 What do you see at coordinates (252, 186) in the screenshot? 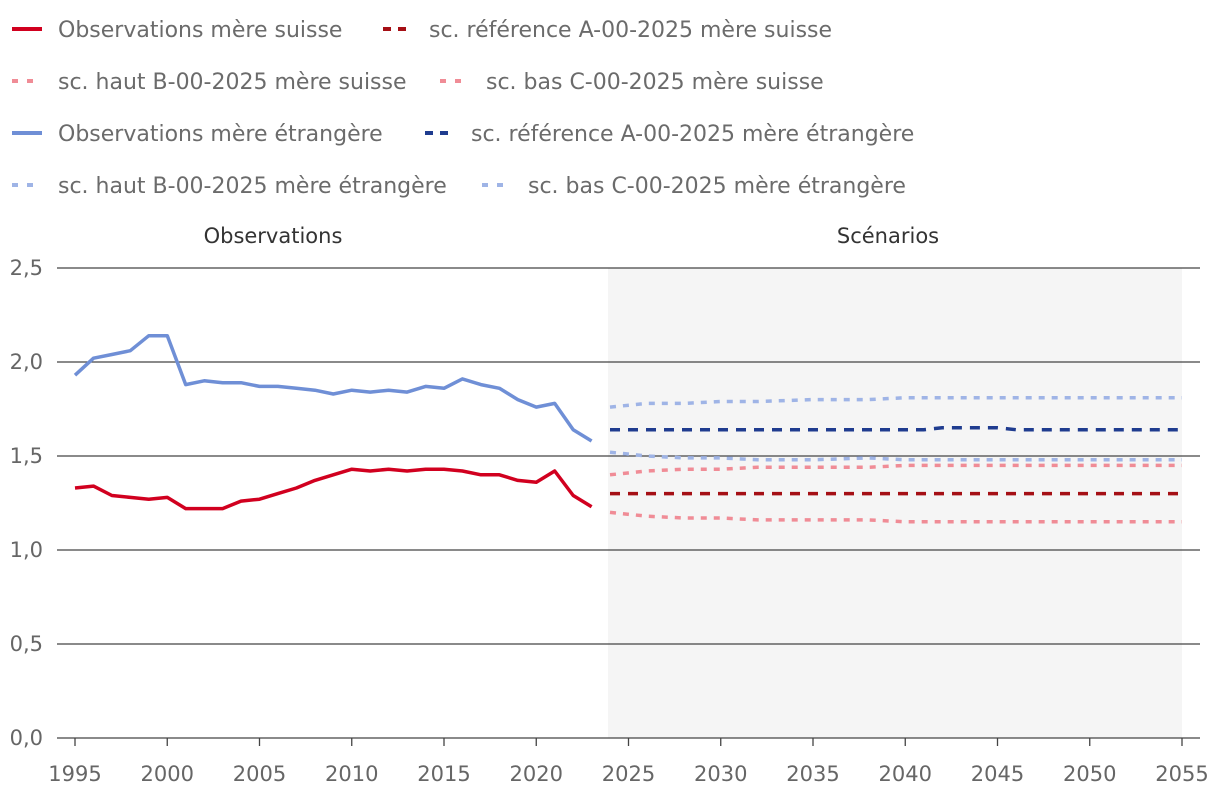
I see `legend-label: sc. haut B-00-2025 mère étrangère` at bounding box center [252, 186].